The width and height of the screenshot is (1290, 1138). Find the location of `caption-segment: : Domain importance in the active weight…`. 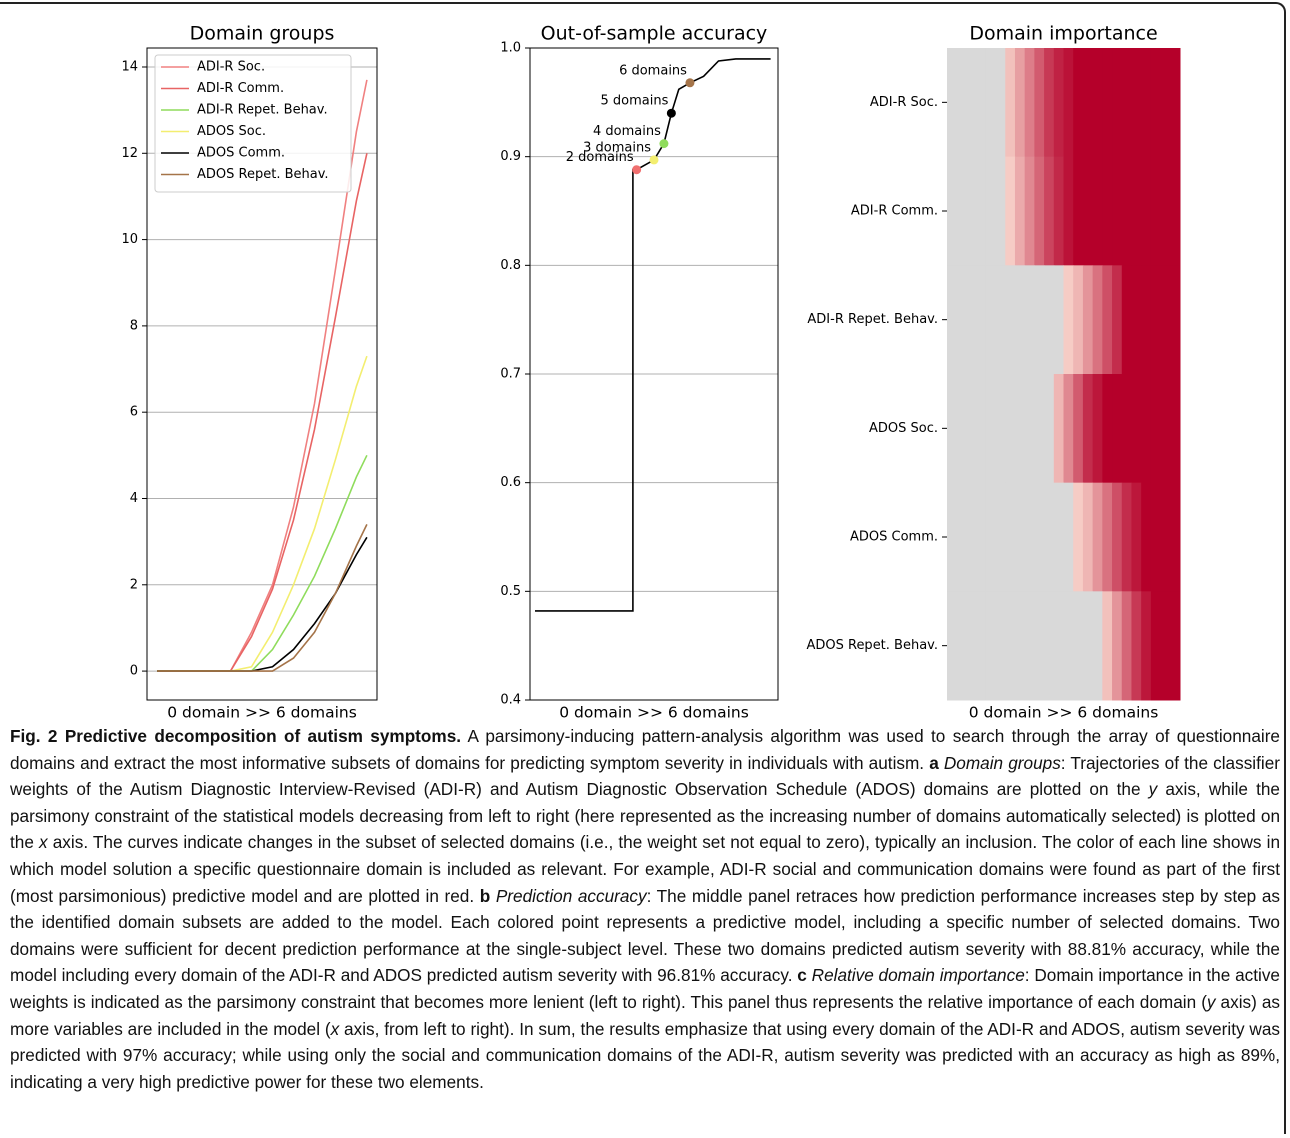

caption-segment: : Domain importance in the active weight… is located at coordinates (645, 988).